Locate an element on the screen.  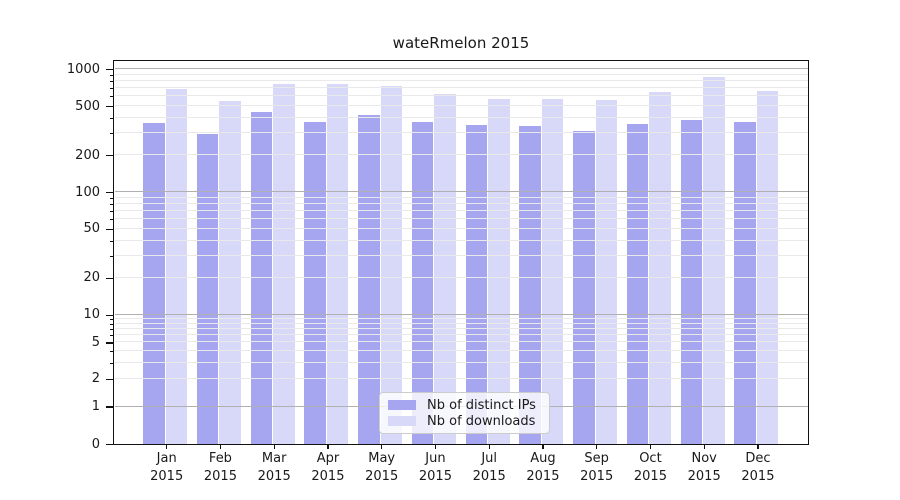
x-axis-tick-label: Feb 2015 is located at coordinates (220, 467).